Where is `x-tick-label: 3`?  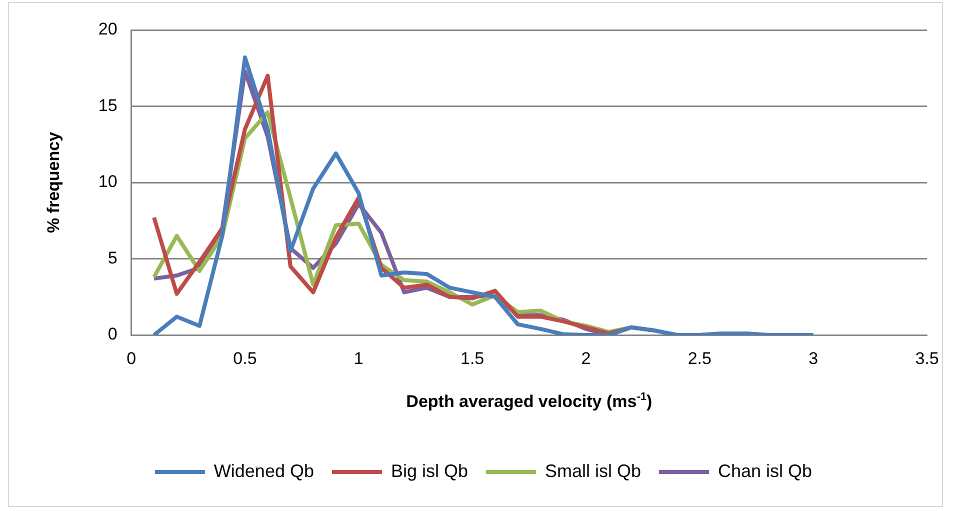 x-tick-label: 3 is located at coordinates (813, 358).